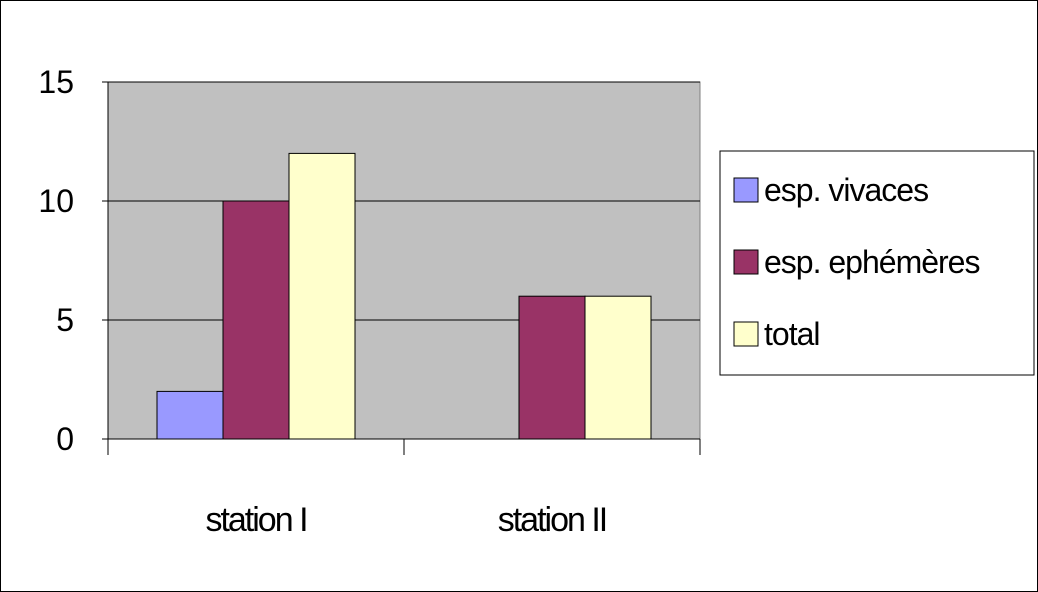 Image resolution: width=1038 pixels, height=592 pixels. I want to click on legend-label: total, so click(791, 334).